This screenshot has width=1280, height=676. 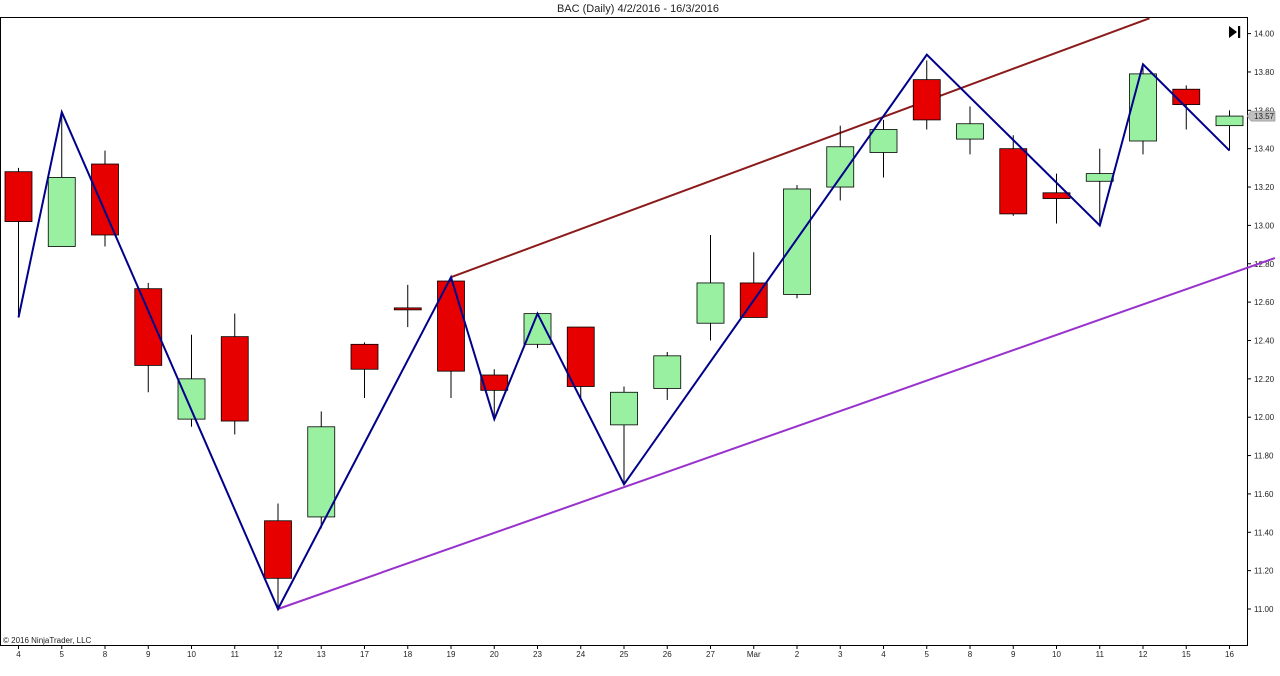 What do you see at coordinates (927, 654) in the screenshot?
I see `x-tick-label: 5` at bounding box center [927, 654].